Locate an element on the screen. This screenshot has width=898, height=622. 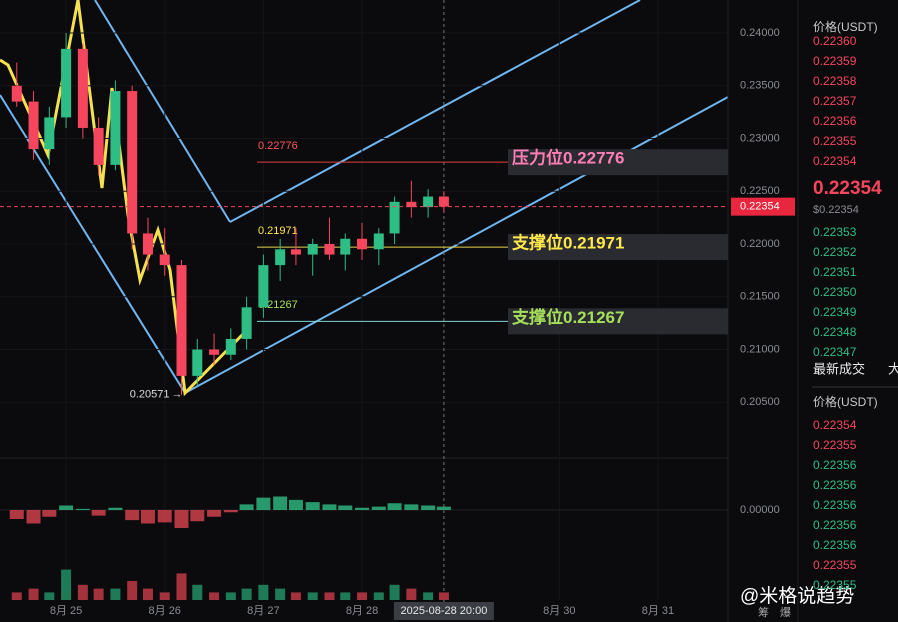
y-tick-label: 0.21500 is located at coordinates (760, 297).